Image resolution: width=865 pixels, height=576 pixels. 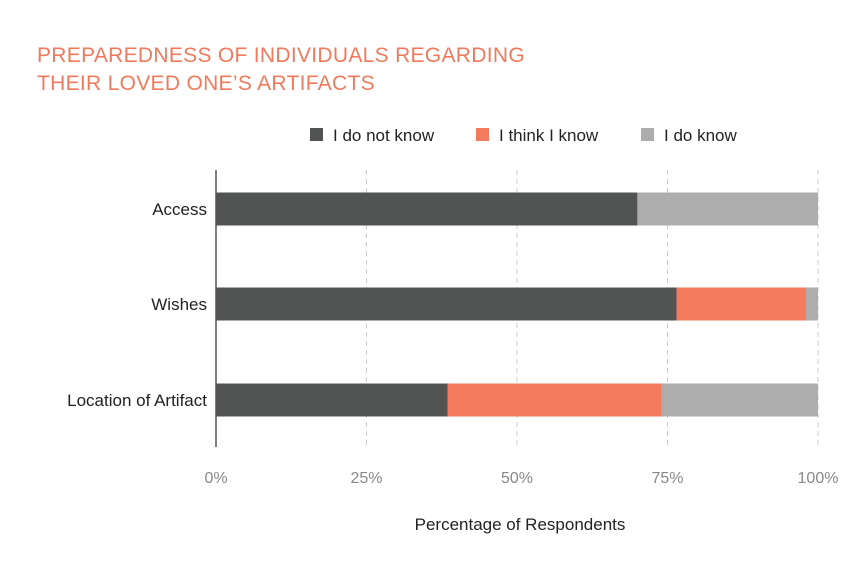 What do you see at coordinates (700, 135) in the screenshot?
I see `legend-label: I do know` at bounding box center [700, 135].